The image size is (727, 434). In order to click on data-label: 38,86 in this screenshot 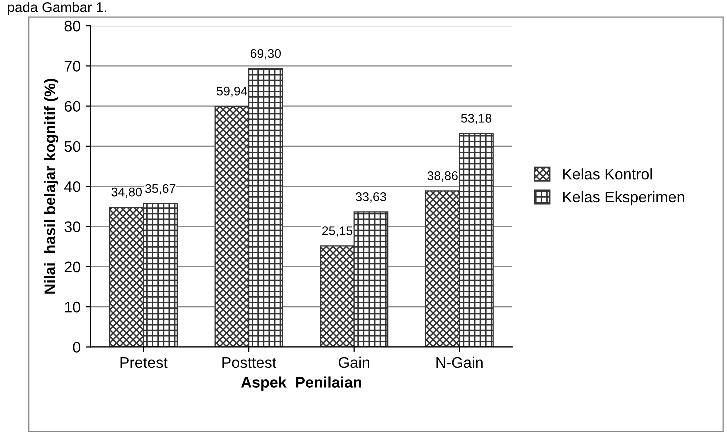, I will do `click(443, 177)`.